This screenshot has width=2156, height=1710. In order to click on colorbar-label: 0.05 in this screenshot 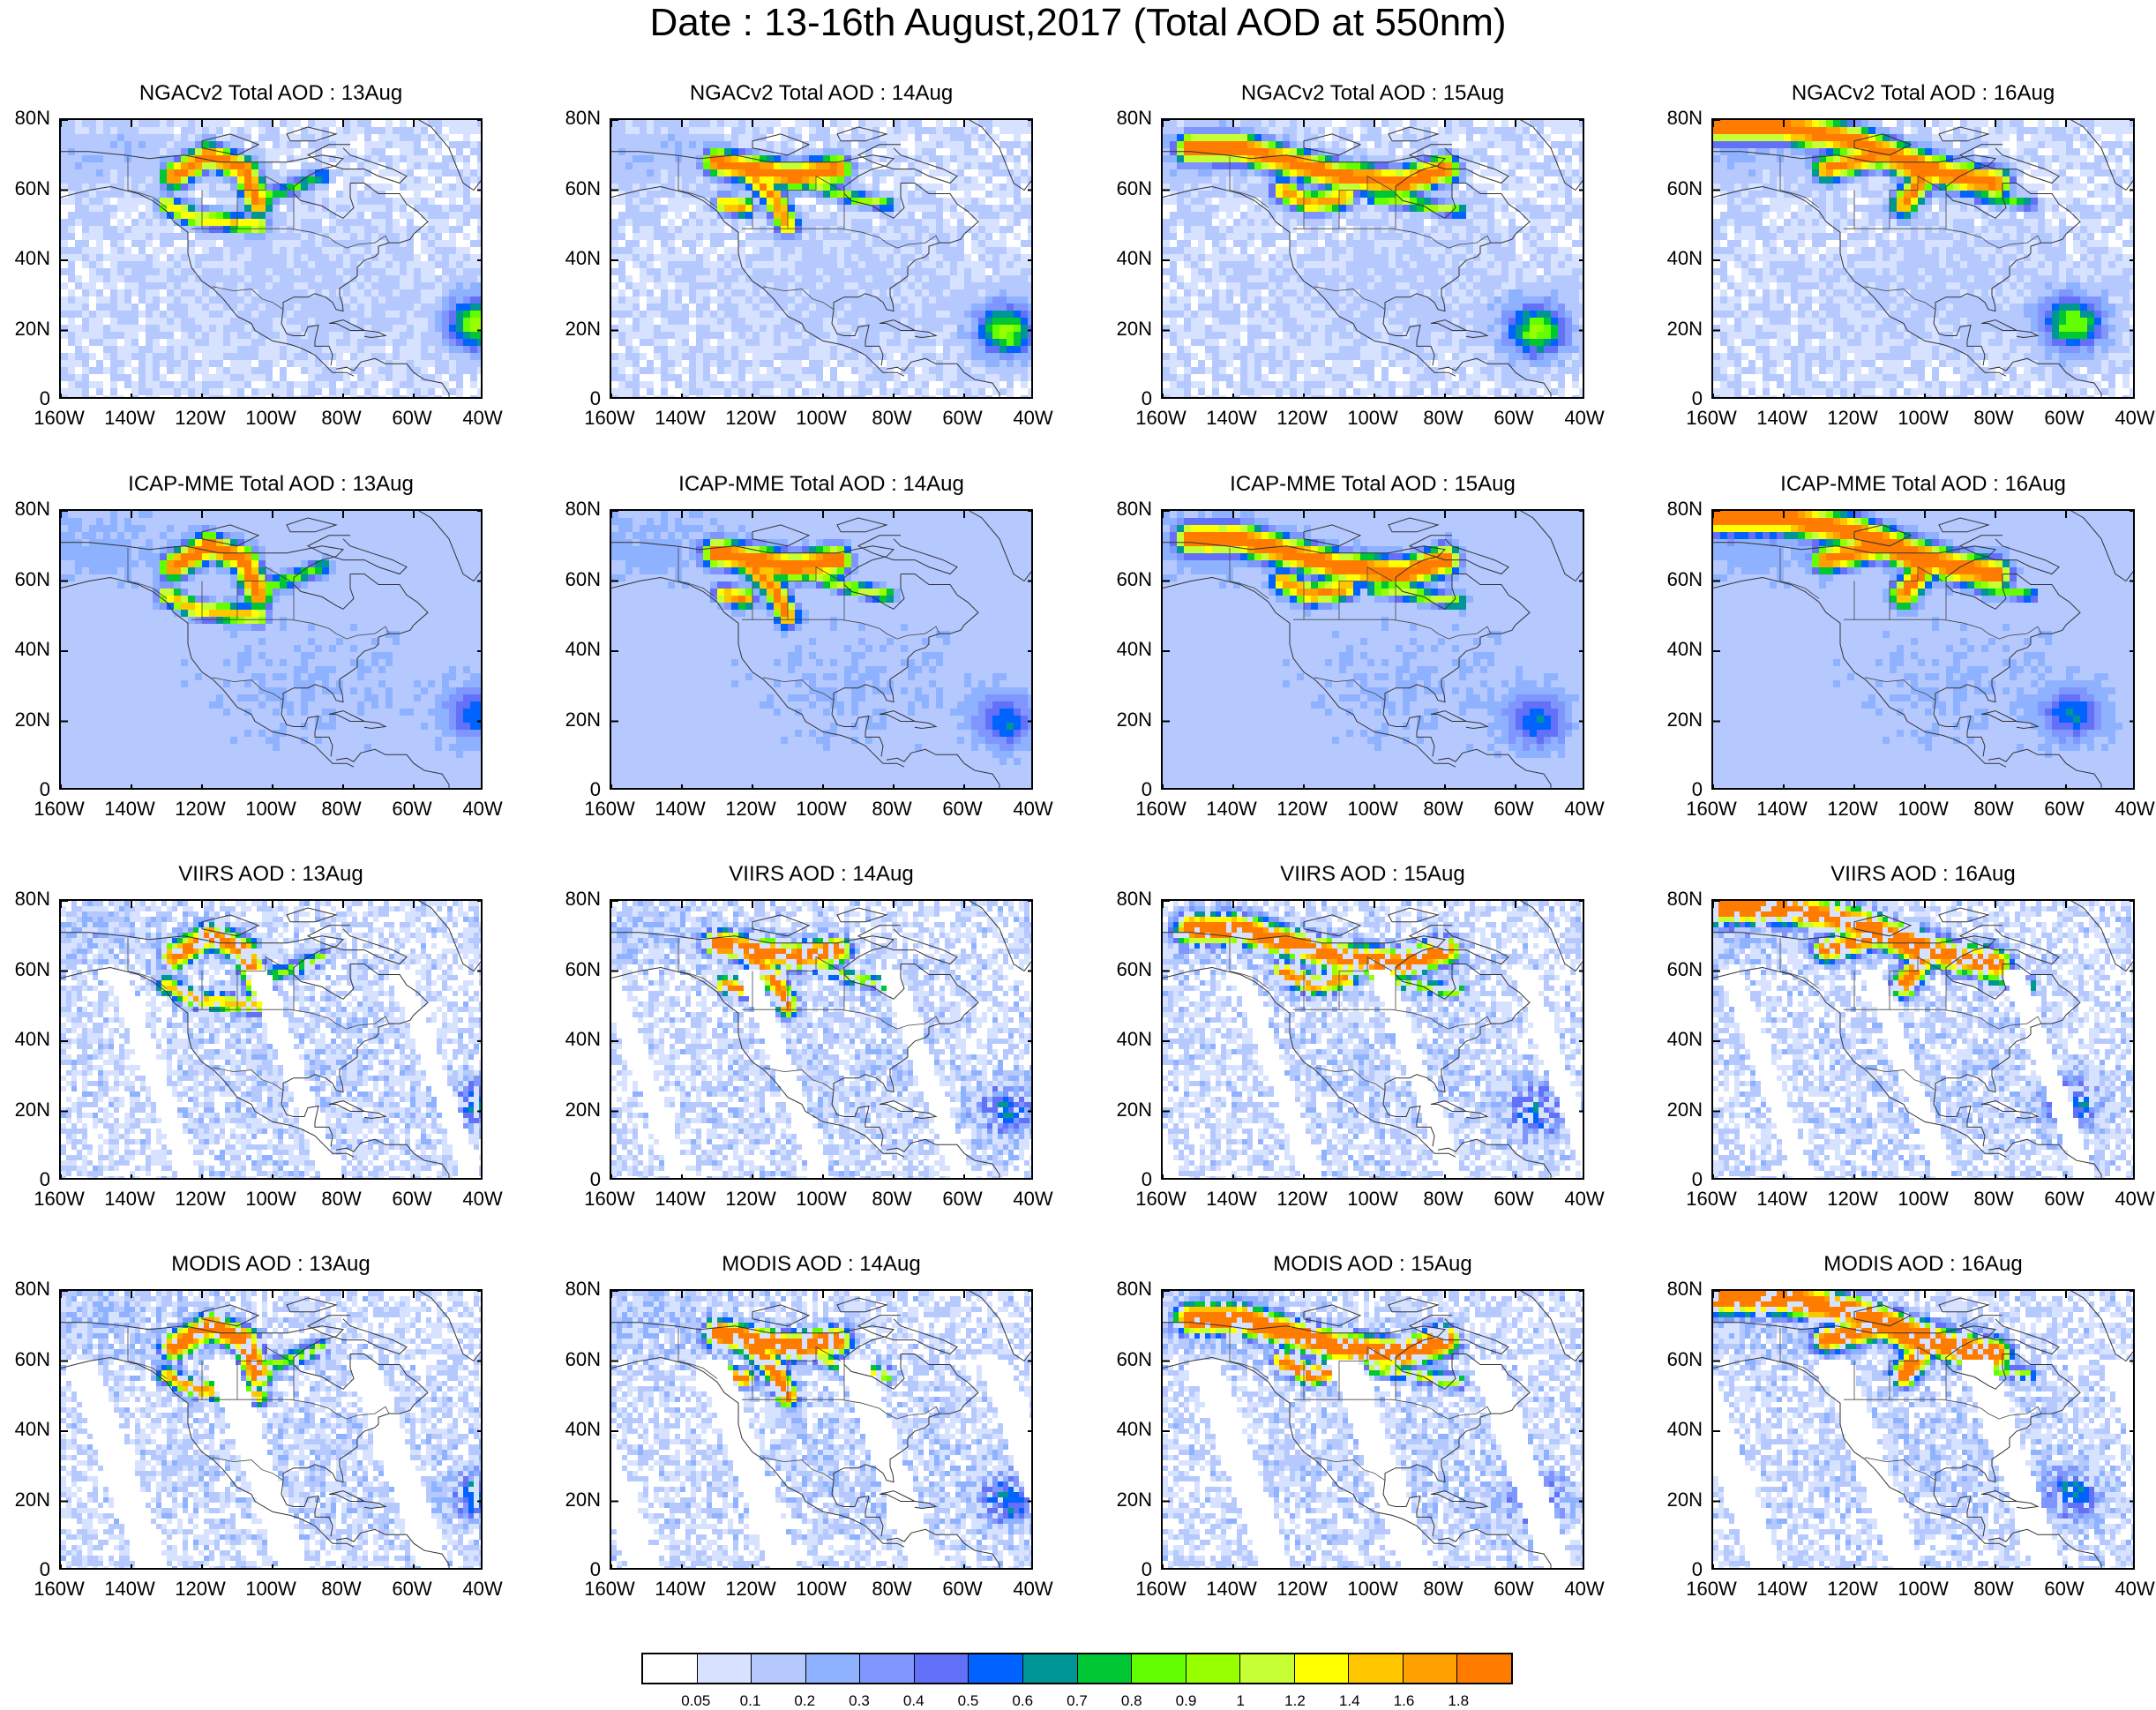, I will do `click(695, 1701)`.